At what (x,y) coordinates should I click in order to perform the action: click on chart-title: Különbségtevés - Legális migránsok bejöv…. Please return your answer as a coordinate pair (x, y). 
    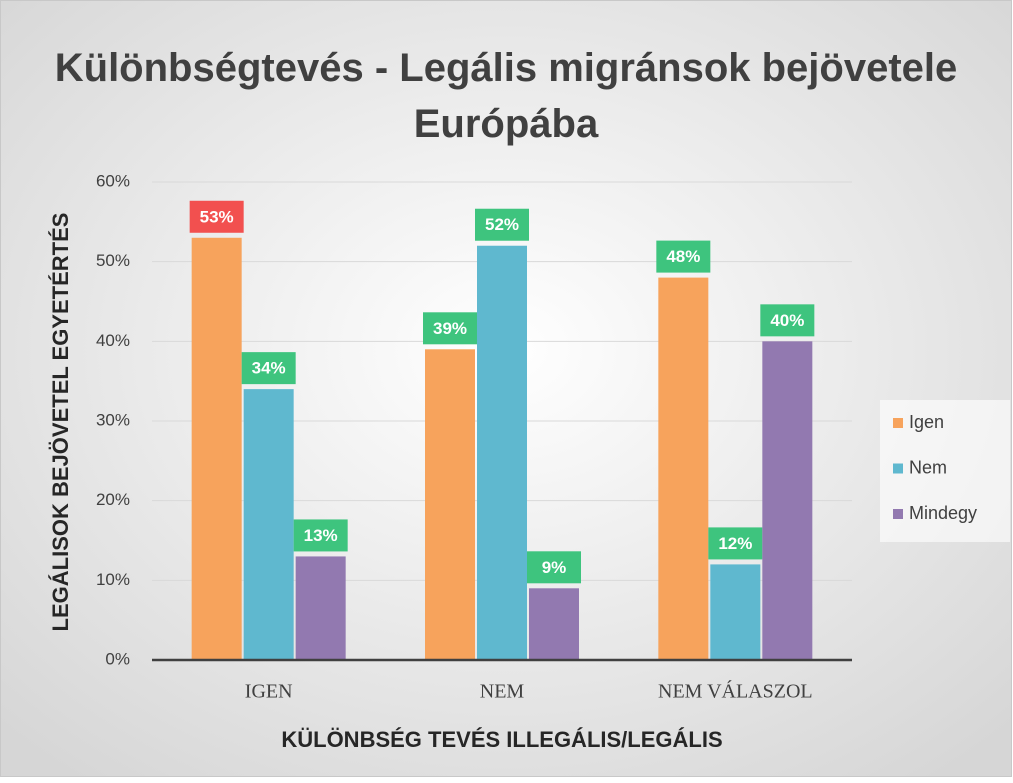
    Looking at the image, I should click on (506, 96).